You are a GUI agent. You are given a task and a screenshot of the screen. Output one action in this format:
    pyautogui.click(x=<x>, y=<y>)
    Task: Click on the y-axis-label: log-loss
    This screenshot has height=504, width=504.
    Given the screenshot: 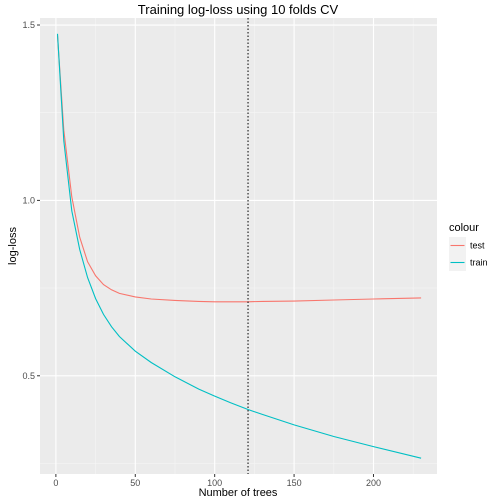 What is the action you would take?
    pyautogui.click(x=13, y=246)
    